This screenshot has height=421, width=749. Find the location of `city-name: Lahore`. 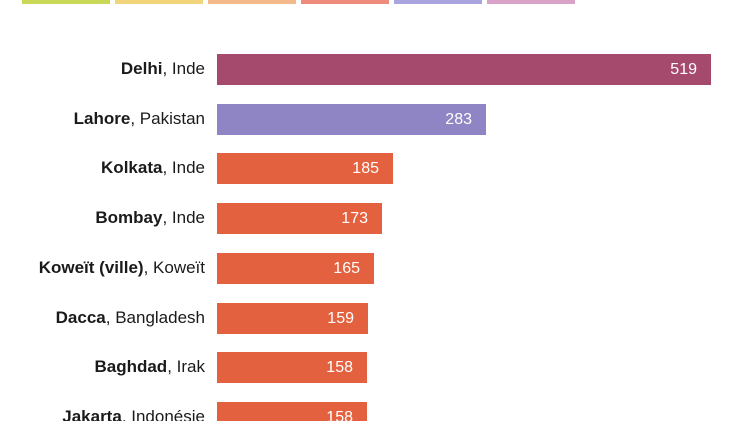

city-name: Lahore is located at coordinates (102, 118).